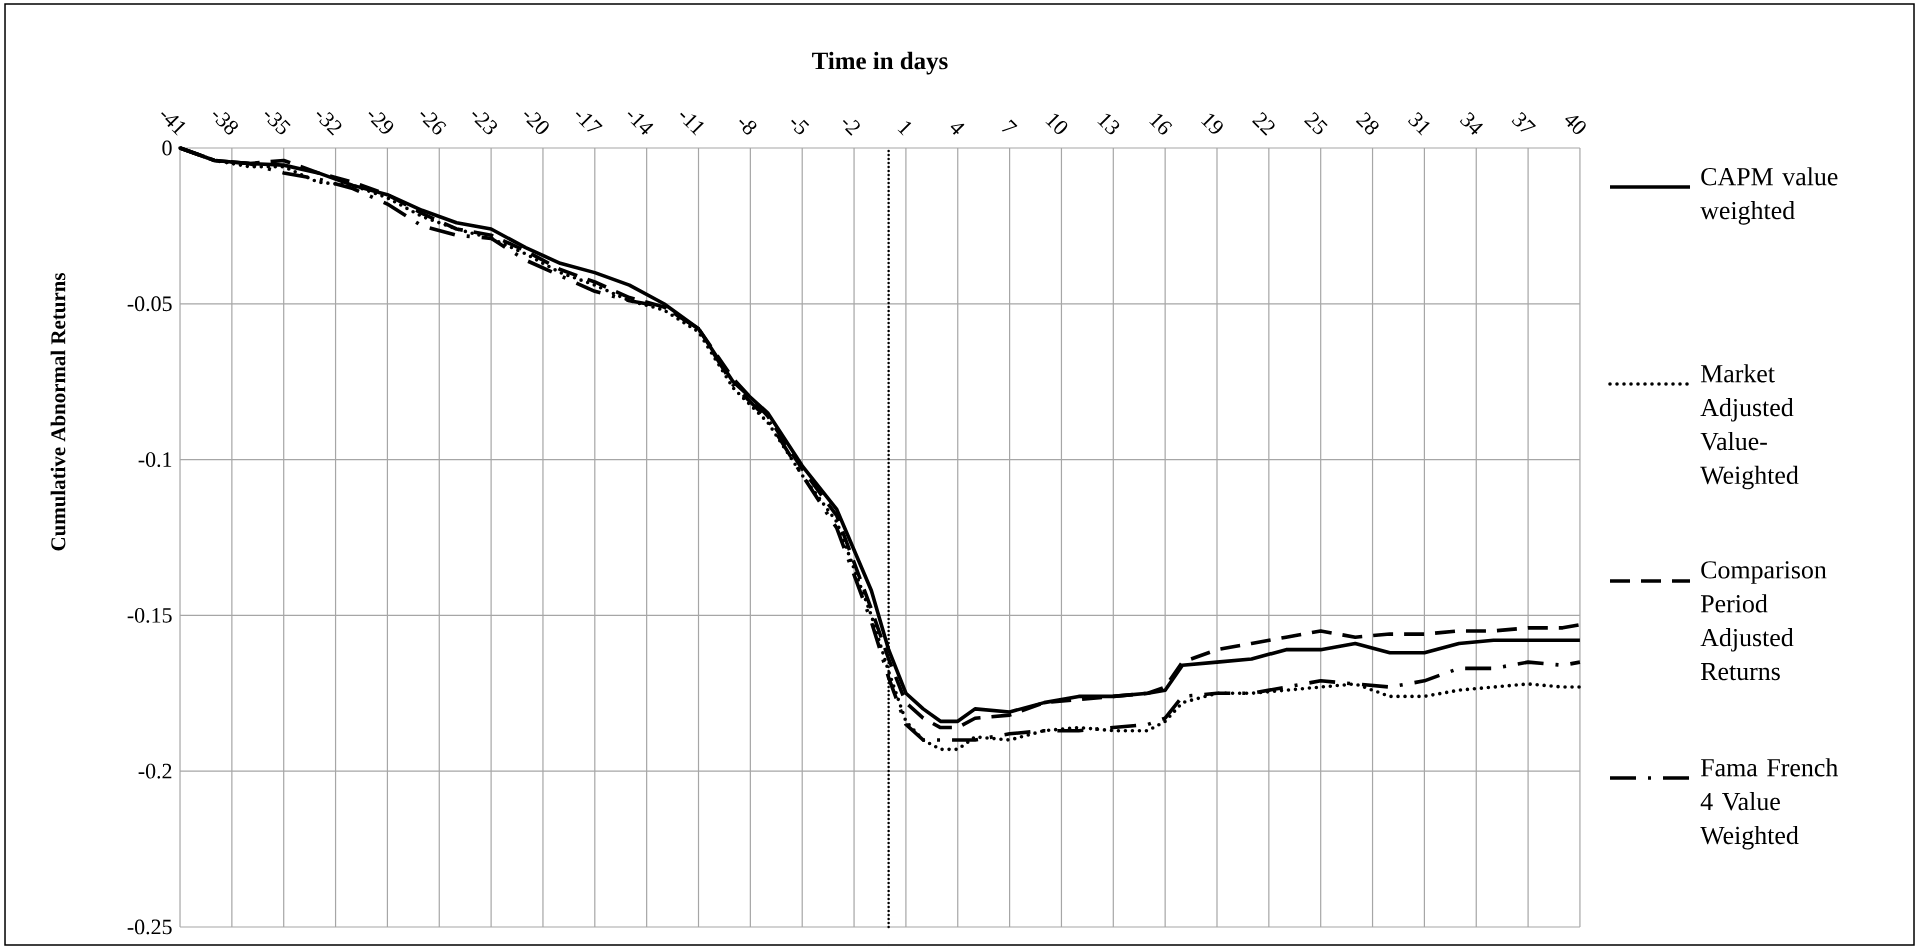 The width and height of the screenshot is (1919, 949). Describe the element at coordinates (433, 123) in the screenshot. I see `x-tick-label: -26` at that location.